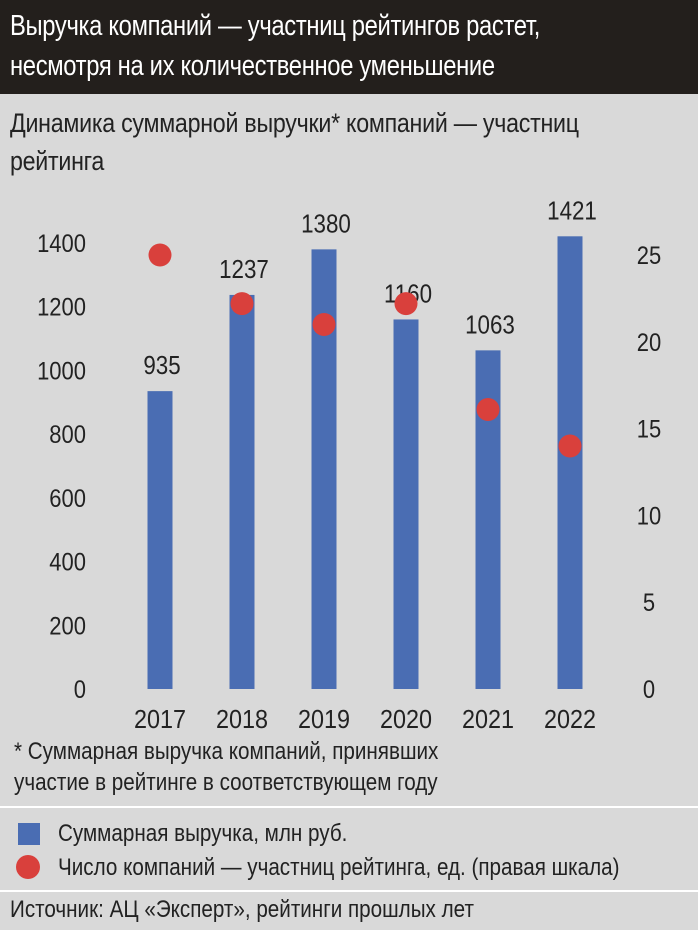 This screenshot has height=930, width=698. Describe the element at coordinates (61, 244) in the screenshot. I see `y-left-tick-label: 1400` at that location.